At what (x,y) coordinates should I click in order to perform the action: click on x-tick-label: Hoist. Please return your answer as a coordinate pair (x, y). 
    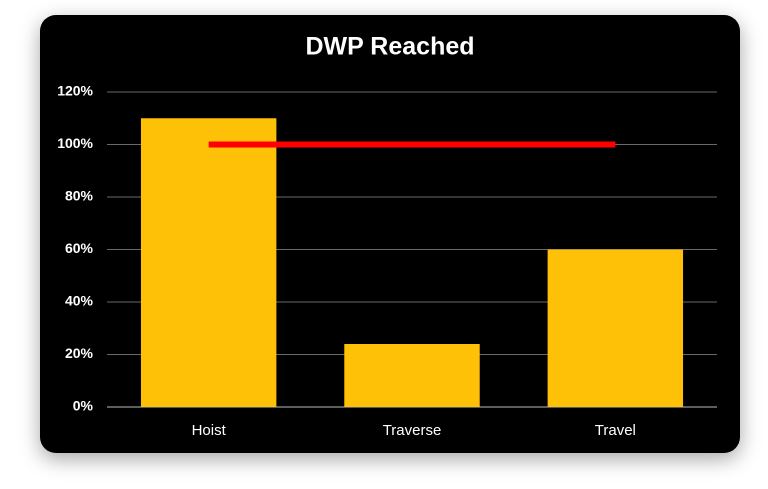
    Looking at the image, I should click on (209, 430).